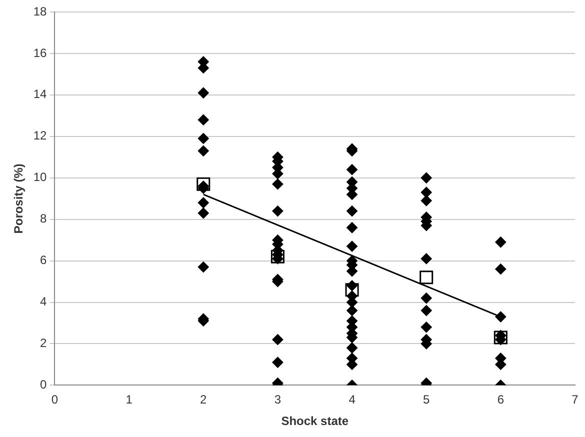 The image size is (585, 437). I want to click on x-tick-label: 0, so click(54, 399).